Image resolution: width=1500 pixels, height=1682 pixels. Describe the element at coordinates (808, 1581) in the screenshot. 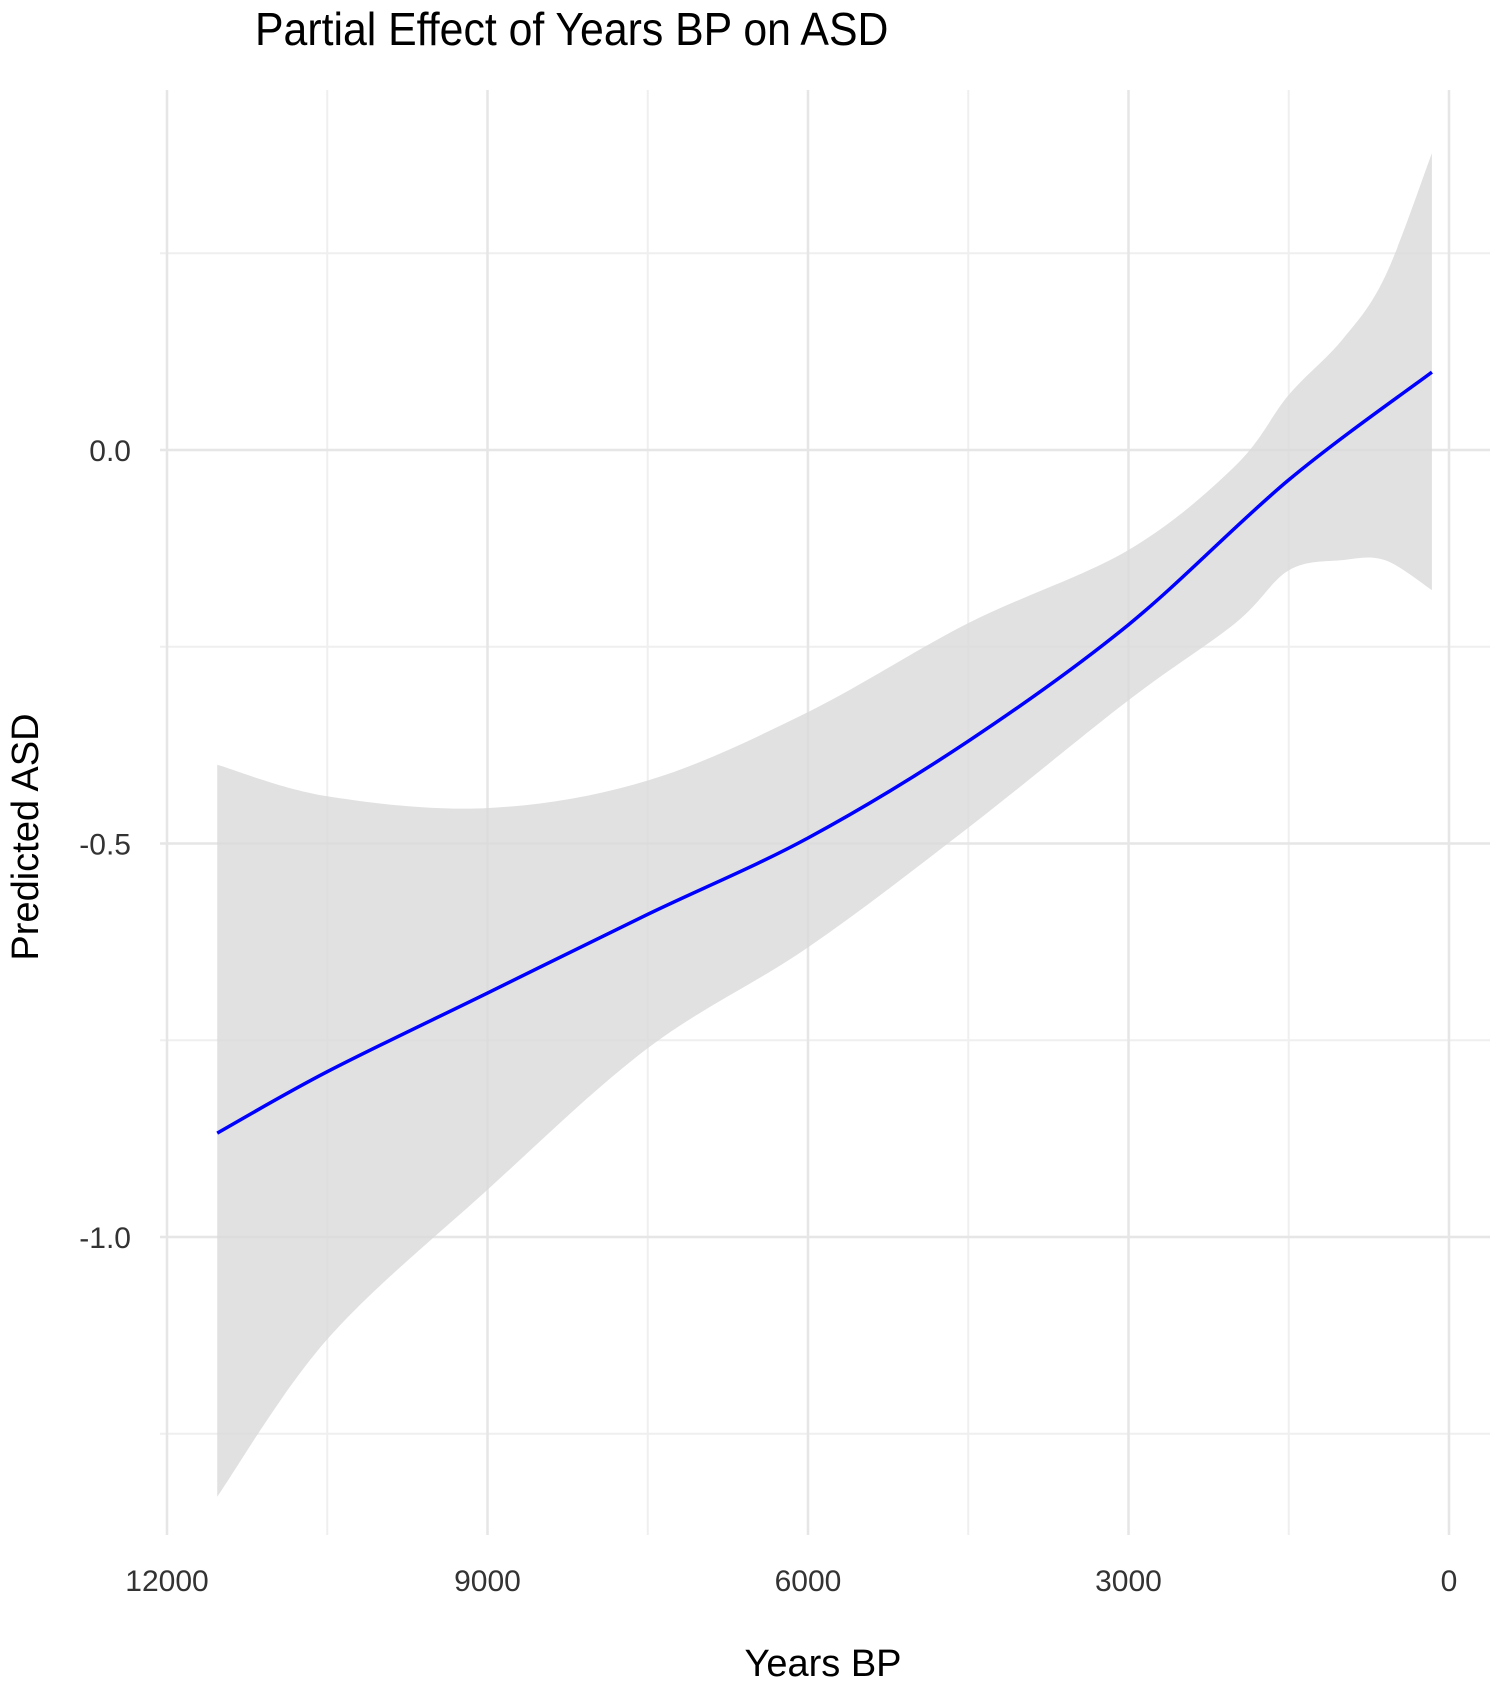

I see `x-tick-label: 6000` at that location.